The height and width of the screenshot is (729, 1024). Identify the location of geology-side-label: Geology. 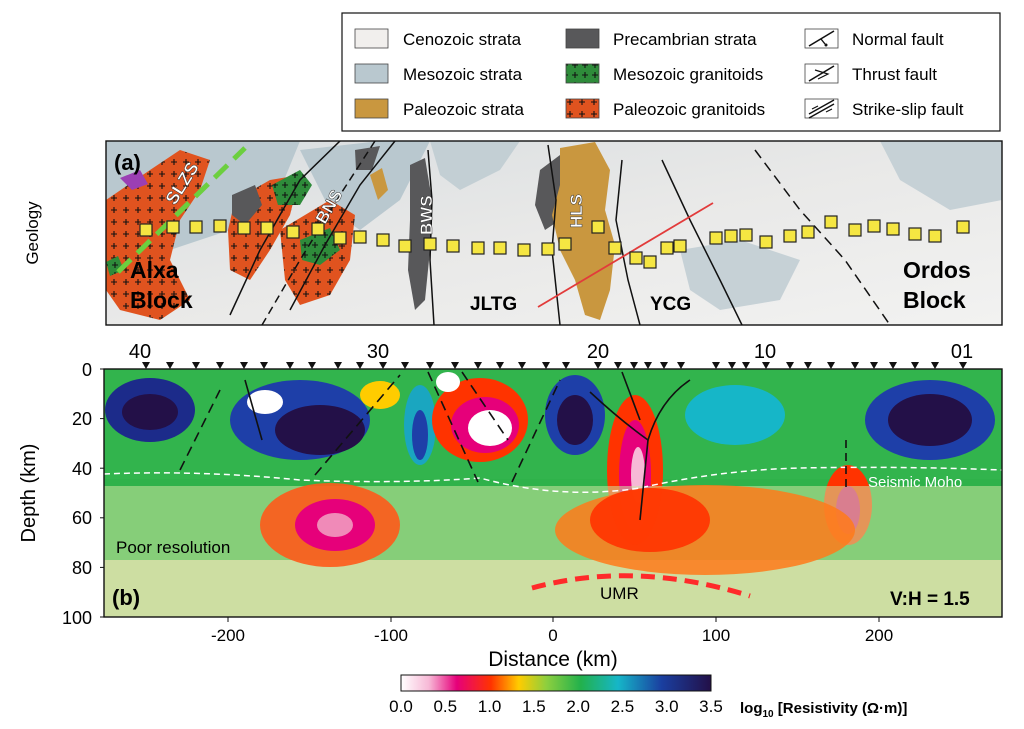
(32, 233).